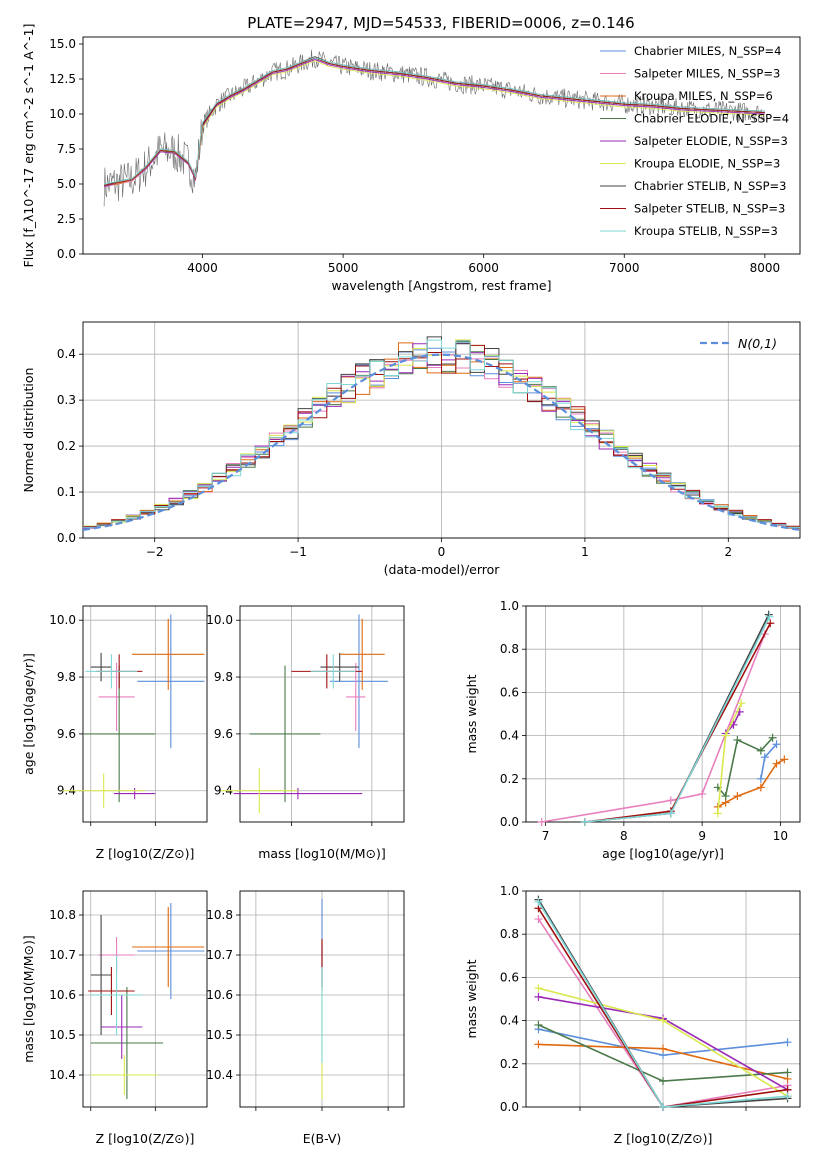 This screenshot has height=1170, width=819. What do you see at coordinates (298, 552) in the screenshot?
I see `x-tick-label: −1` at bounding box center [298, 552].